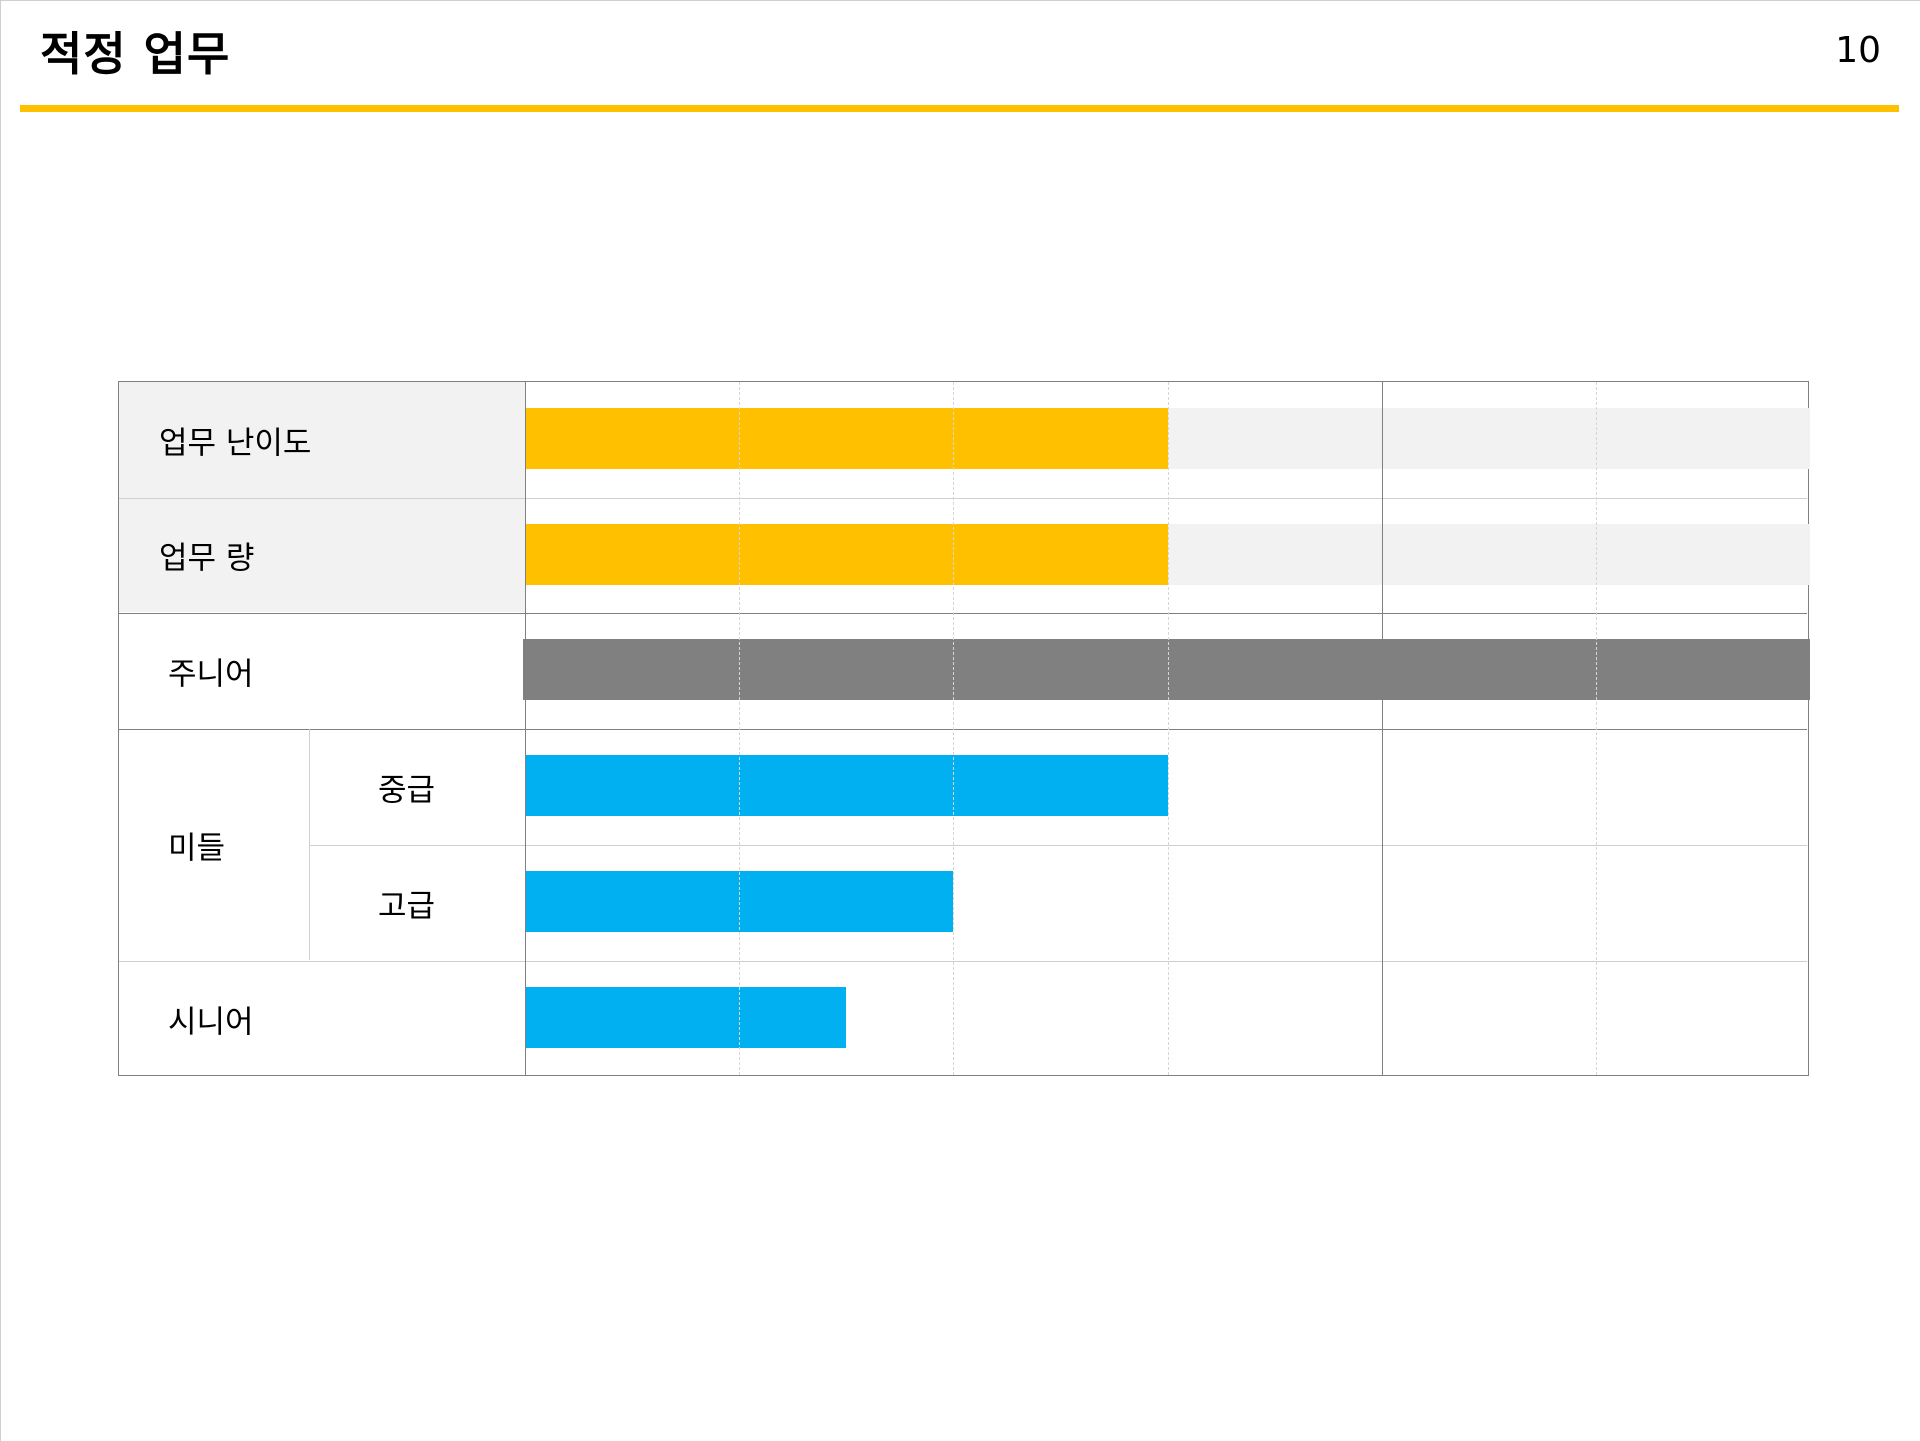  Describe the element at coordinates (407, 790) in the screenshot. I see `row-label-intermediate: 중급` at that location.